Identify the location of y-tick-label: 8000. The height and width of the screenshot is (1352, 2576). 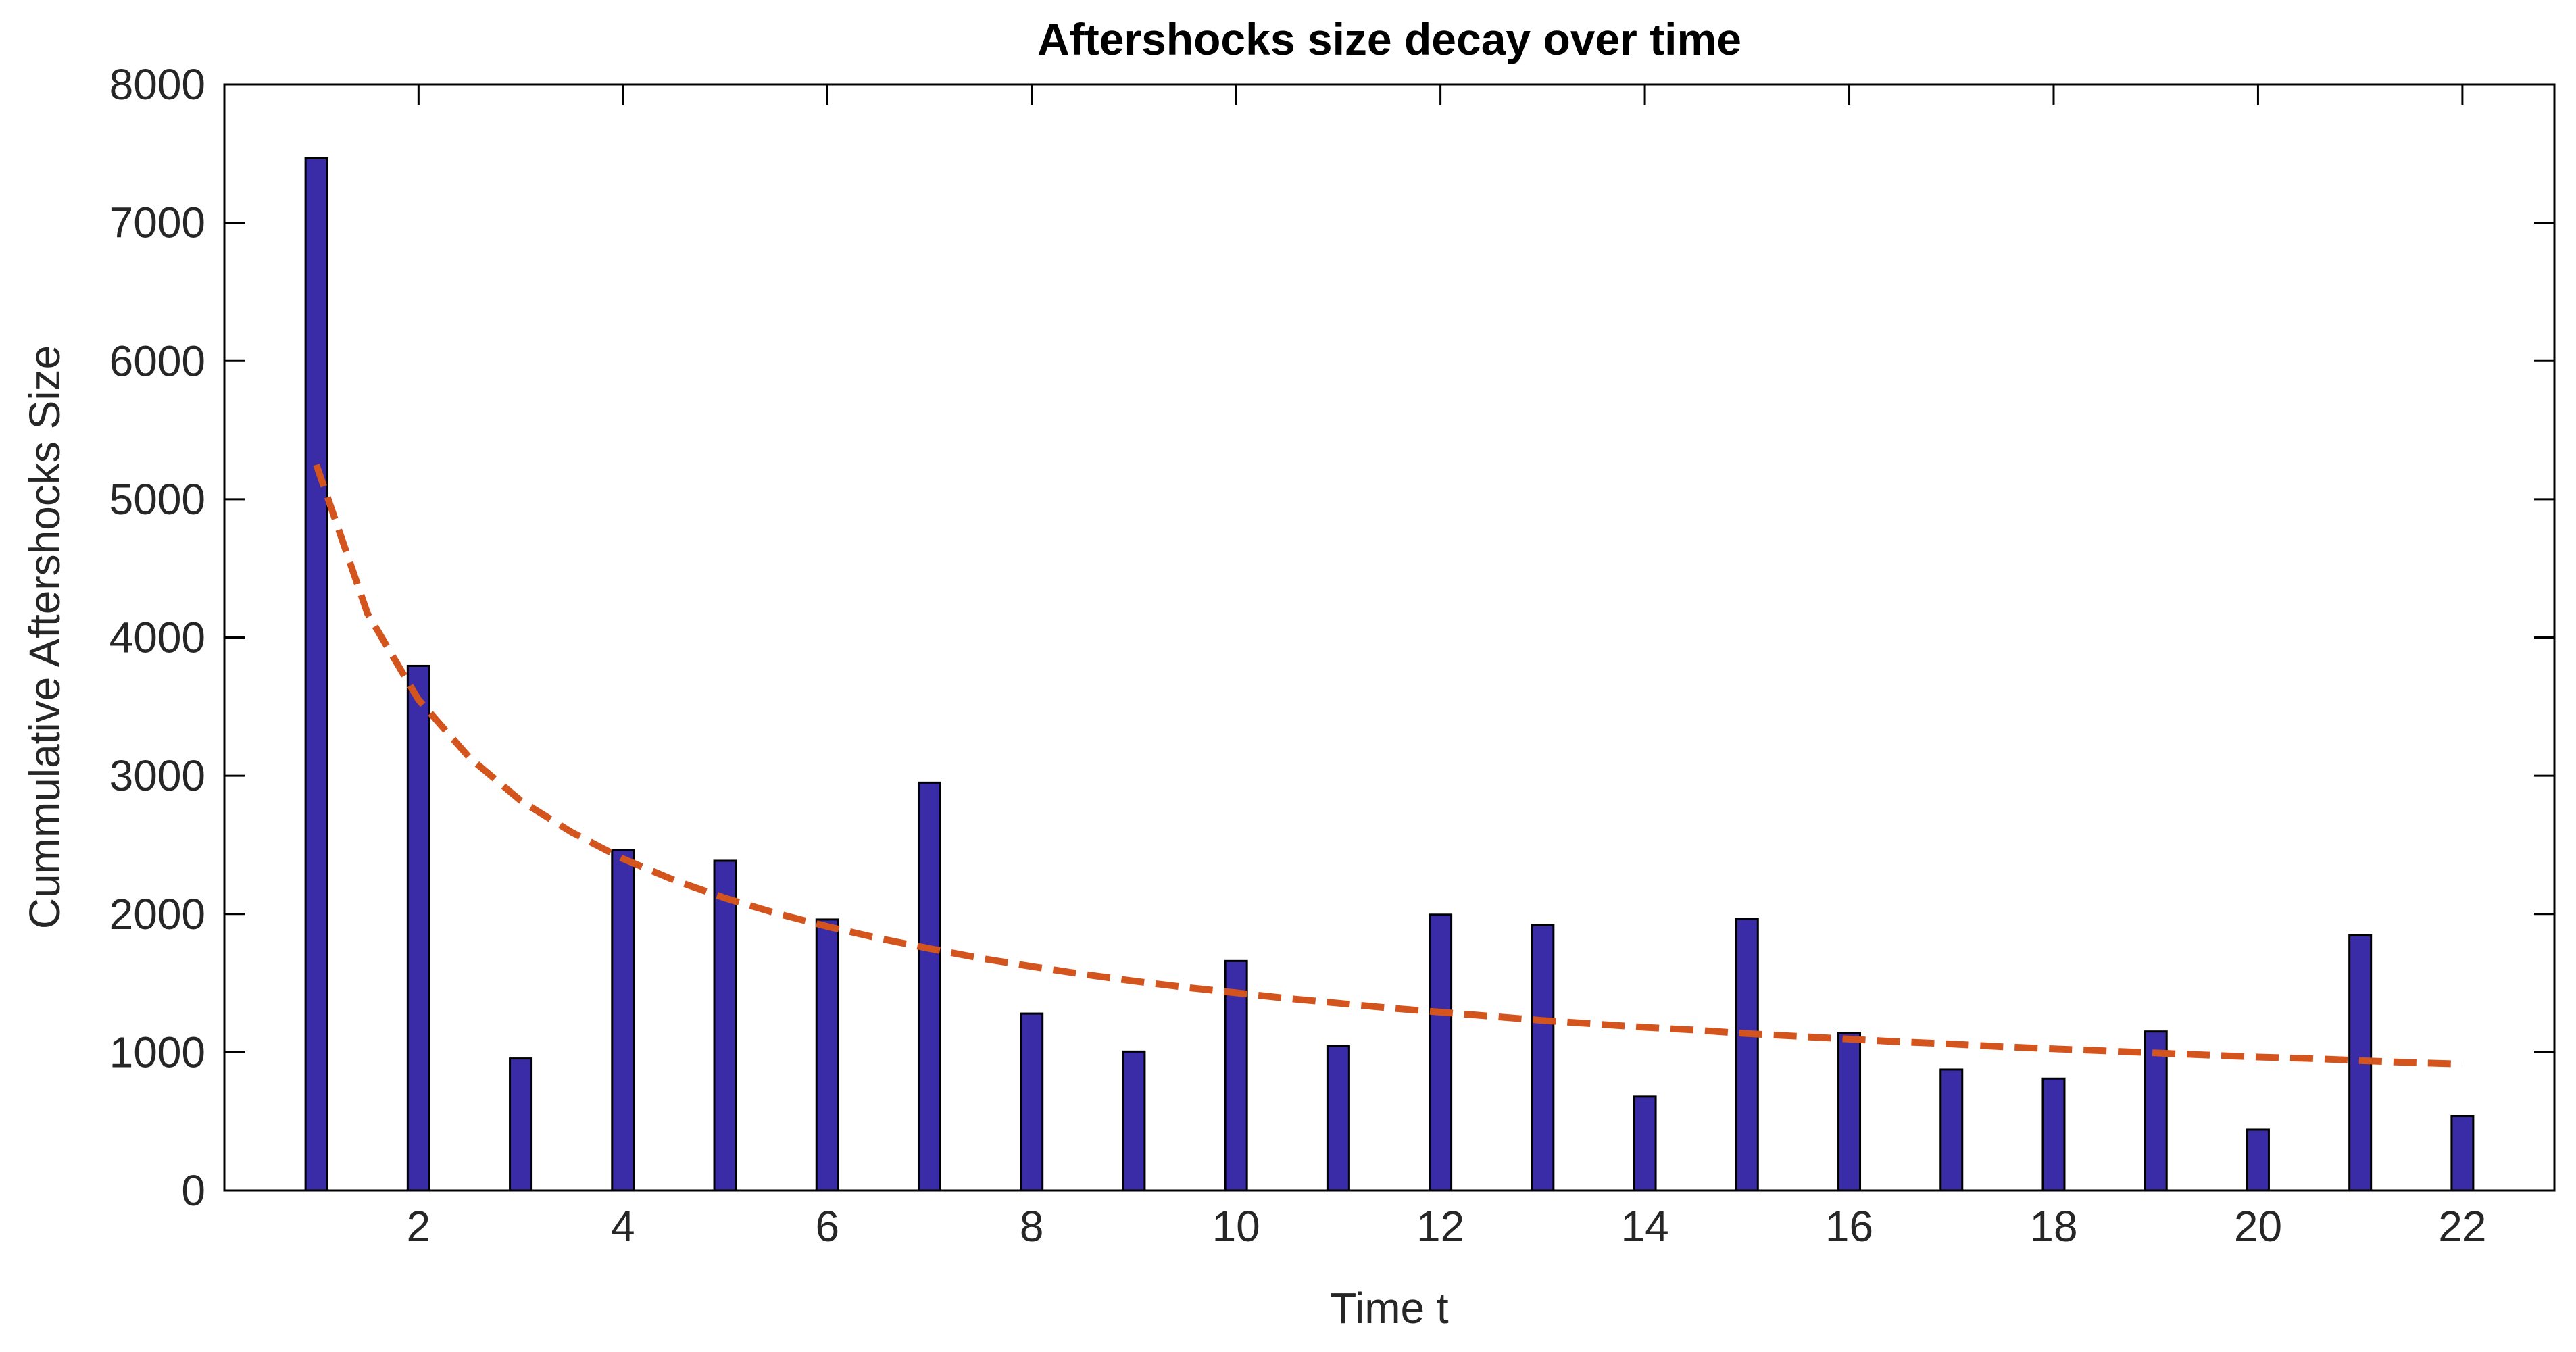
(157, 84).